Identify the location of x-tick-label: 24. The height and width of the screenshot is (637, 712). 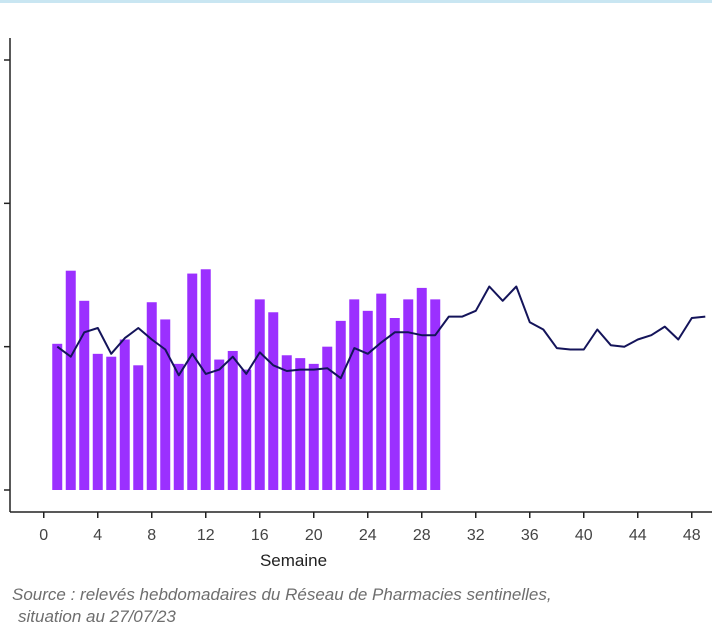
(368, 535).